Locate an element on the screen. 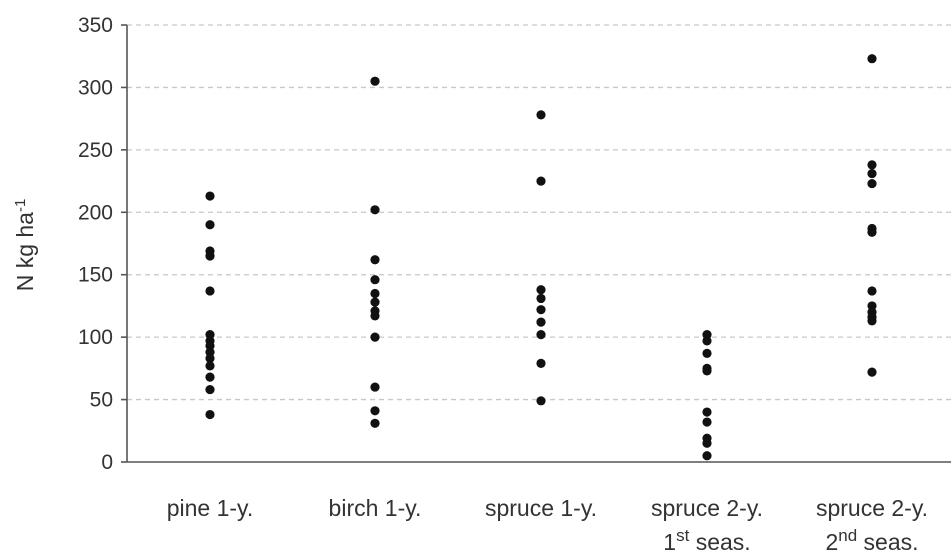  y-tick-label-250: 250 is located at coordinates (95, 150).